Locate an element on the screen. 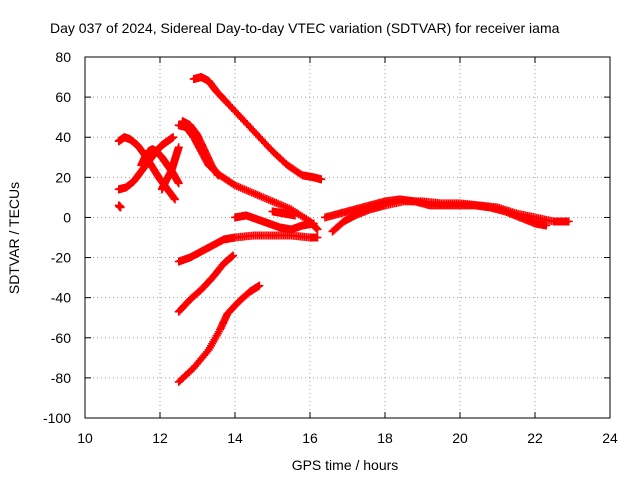 Image resolution: width=640 pixels, height=480 pixels. y-tick-label: 40 is located at coordinates (63, 137).